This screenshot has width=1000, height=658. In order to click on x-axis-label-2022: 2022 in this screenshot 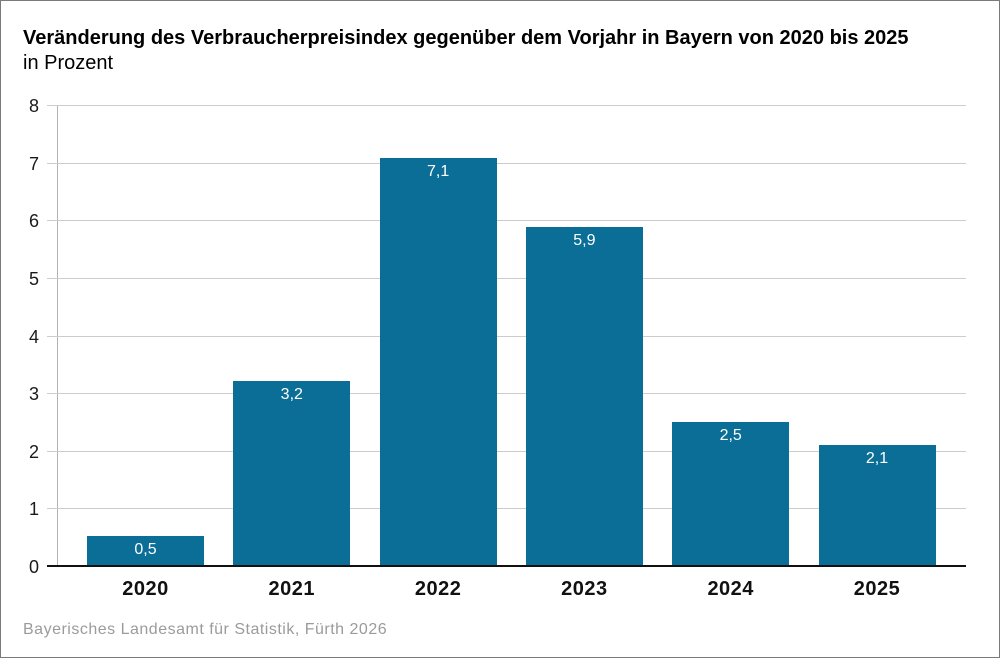, I will do `click(438, 589)`.